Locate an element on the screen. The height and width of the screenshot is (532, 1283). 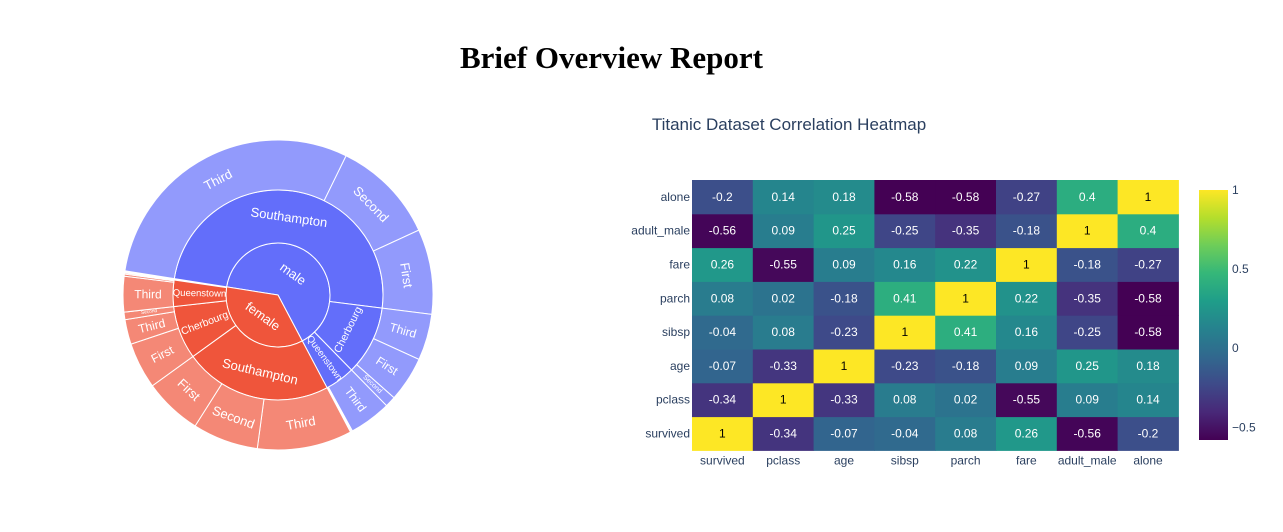
x-tick-label-age: age is located at coordinates (844, 460).